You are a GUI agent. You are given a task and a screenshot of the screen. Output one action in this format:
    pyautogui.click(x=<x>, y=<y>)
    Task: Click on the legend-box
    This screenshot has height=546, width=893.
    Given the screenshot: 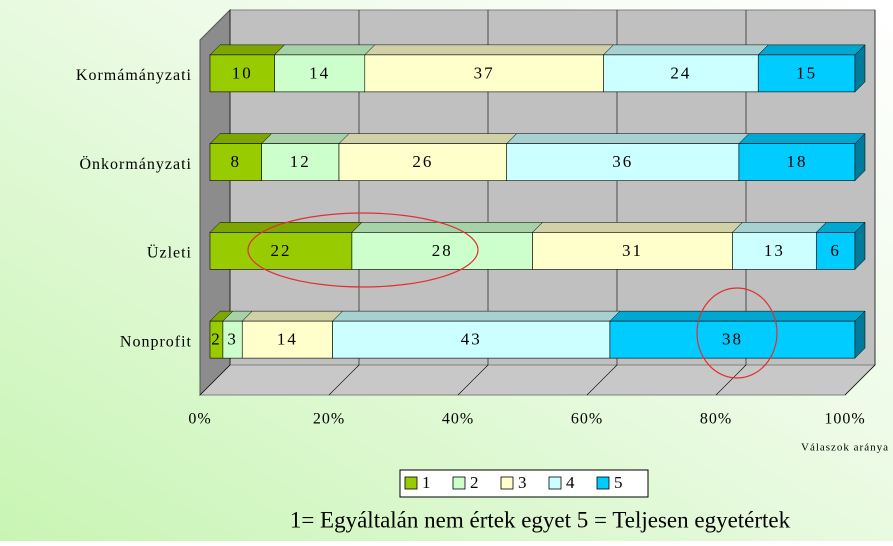 What is the action you would take?
    pyautogui.click(x=524, y=483)
    